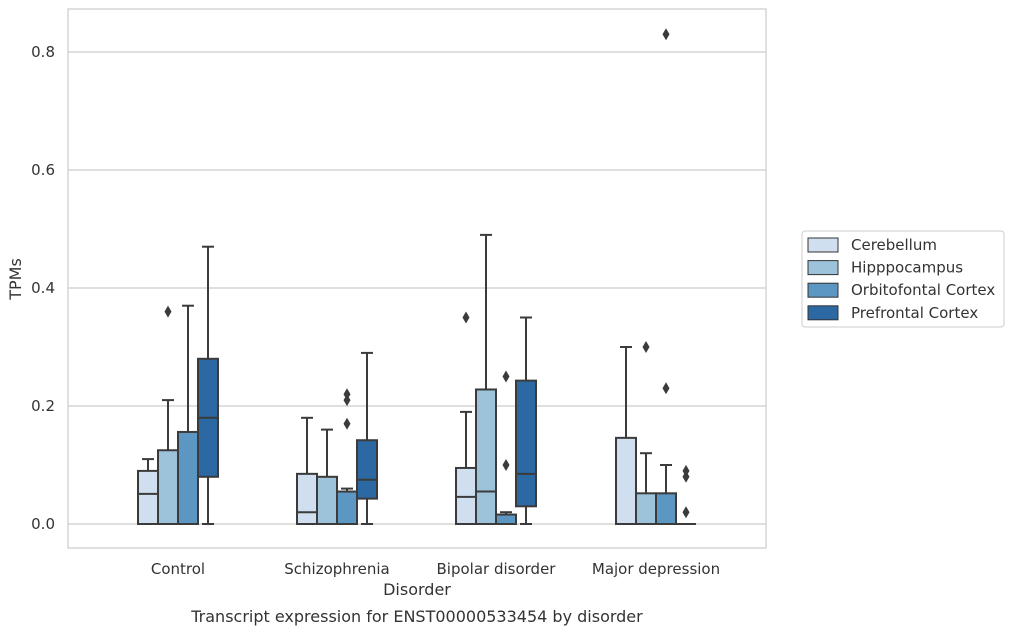 The width and height of the screenshot is (1014, 634). I want to click on y-tick-label: 0.4, so click(43, 288).